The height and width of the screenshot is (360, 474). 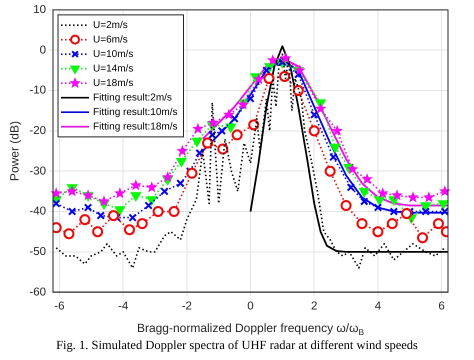 I want to click on y-tick-label: -30, so click(x=37, y=171).